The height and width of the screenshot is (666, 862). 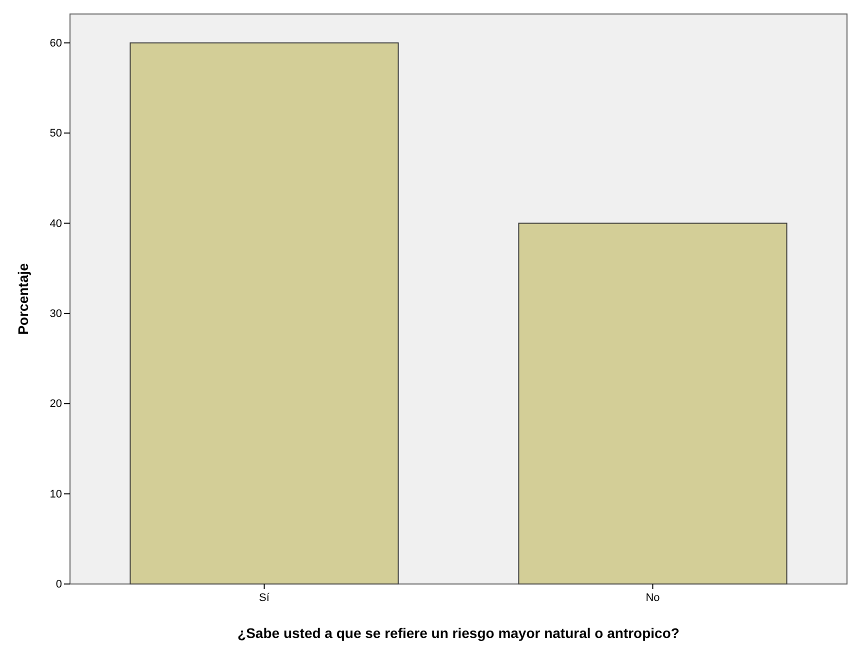 What do you see at coordinates (23, 298) in the screenshot?
I see `y-axis-title: Porcentaje` at bounding box center [23, 298].